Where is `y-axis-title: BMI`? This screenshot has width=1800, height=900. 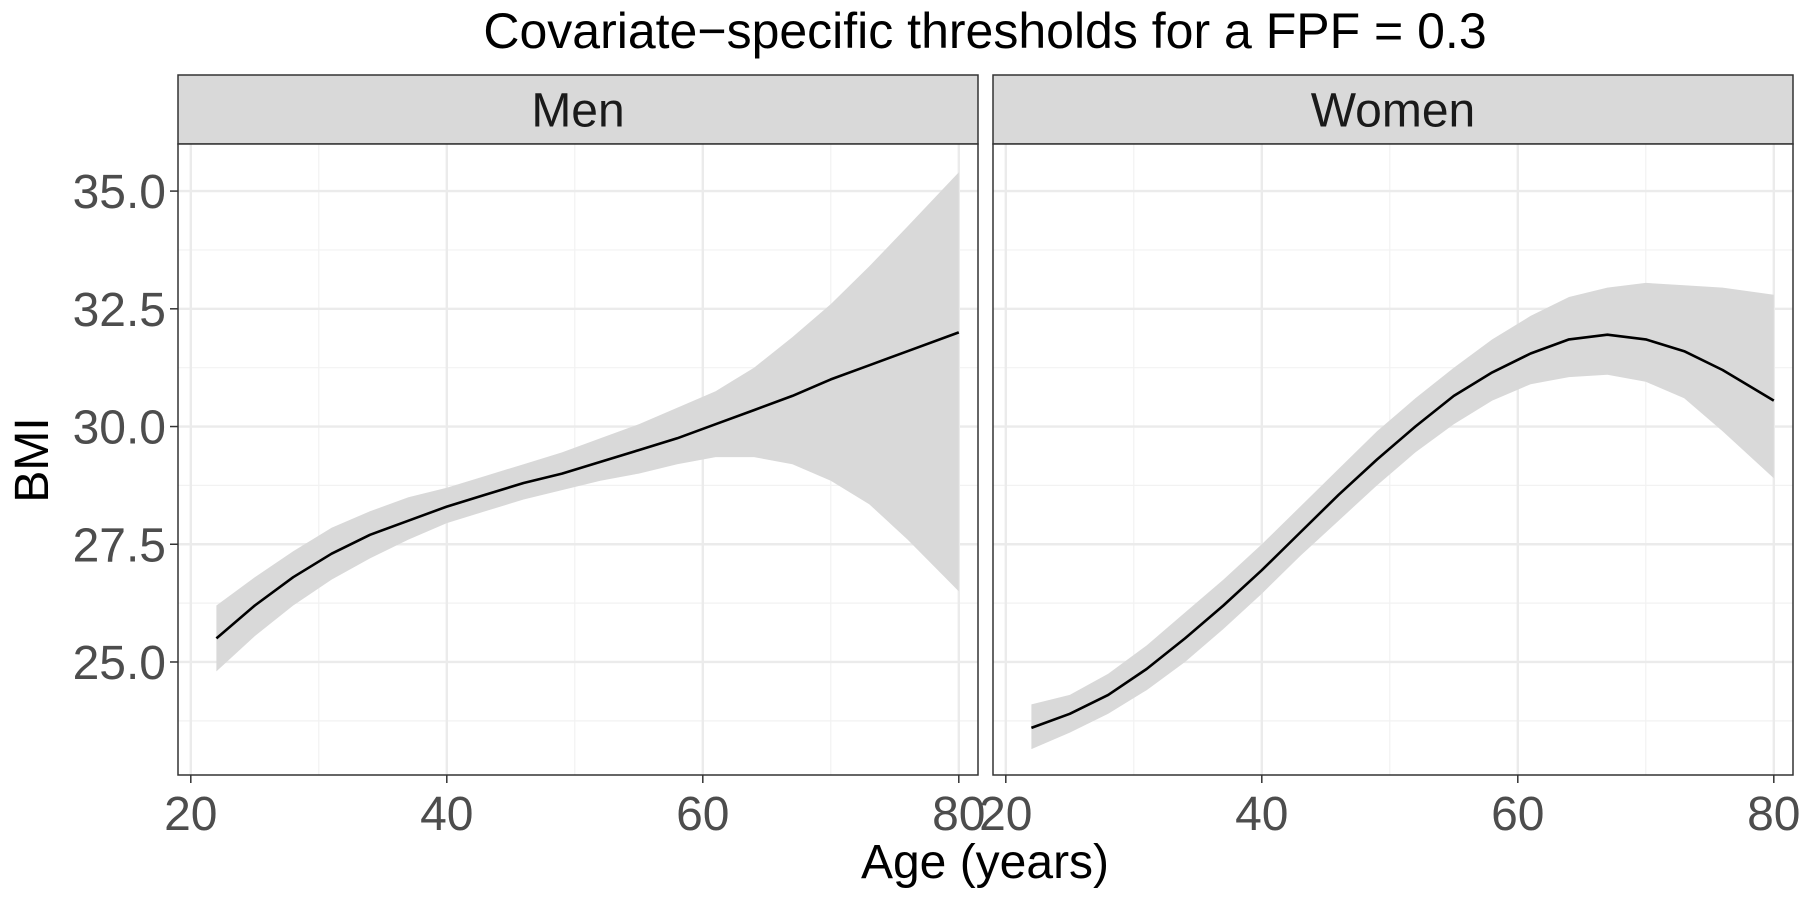 y-axis-title: BMI is located at coordinates (32, 459).